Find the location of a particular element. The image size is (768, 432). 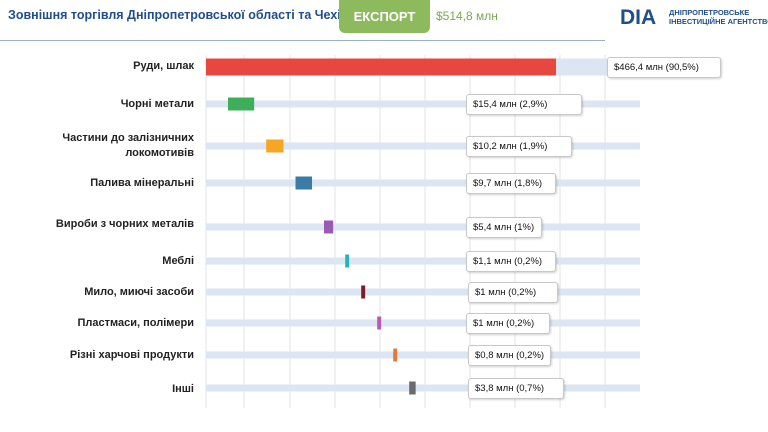

category-label: Частини до залізничних локомотивів is located at coordinates (128, 146).